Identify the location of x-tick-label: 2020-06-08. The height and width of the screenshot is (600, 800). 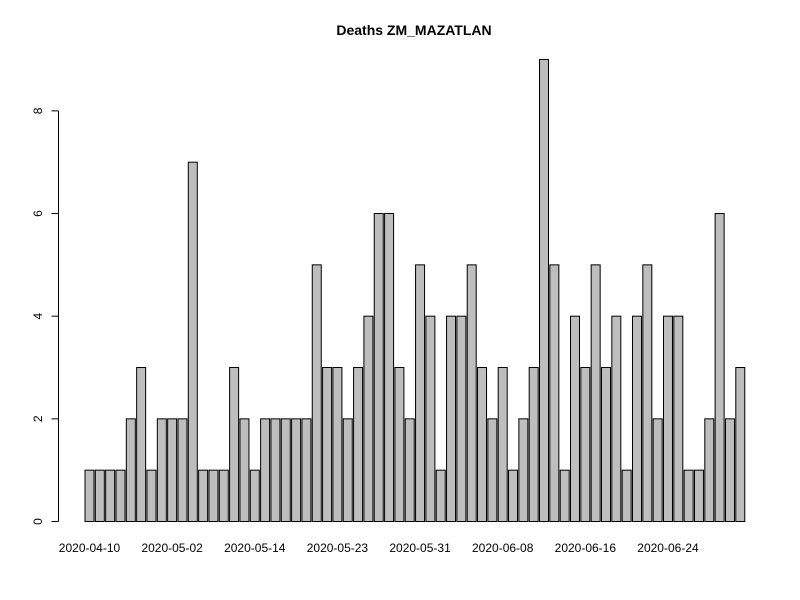
(503, 548).